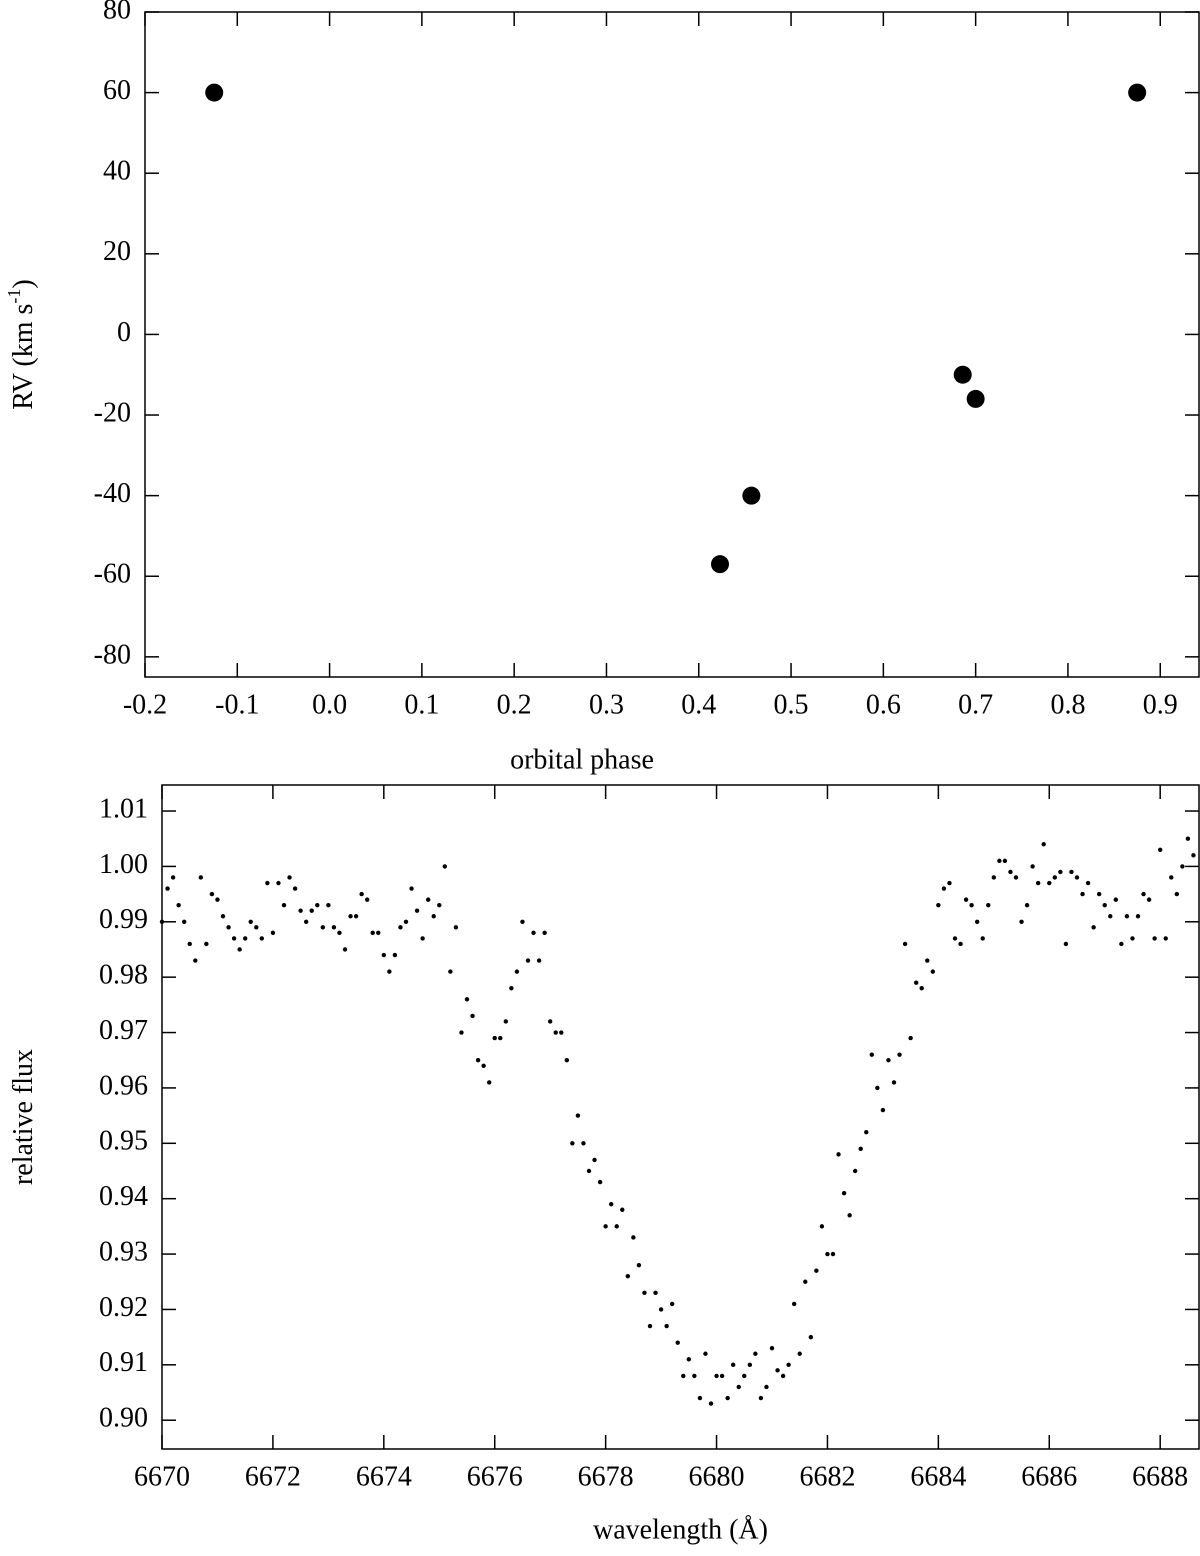 The height and width of the screenshot is (1556, 1200). Describe the element at coordinates (123, 1085) in the screenshot. I see `y-tick-label: 0.96` at that location.